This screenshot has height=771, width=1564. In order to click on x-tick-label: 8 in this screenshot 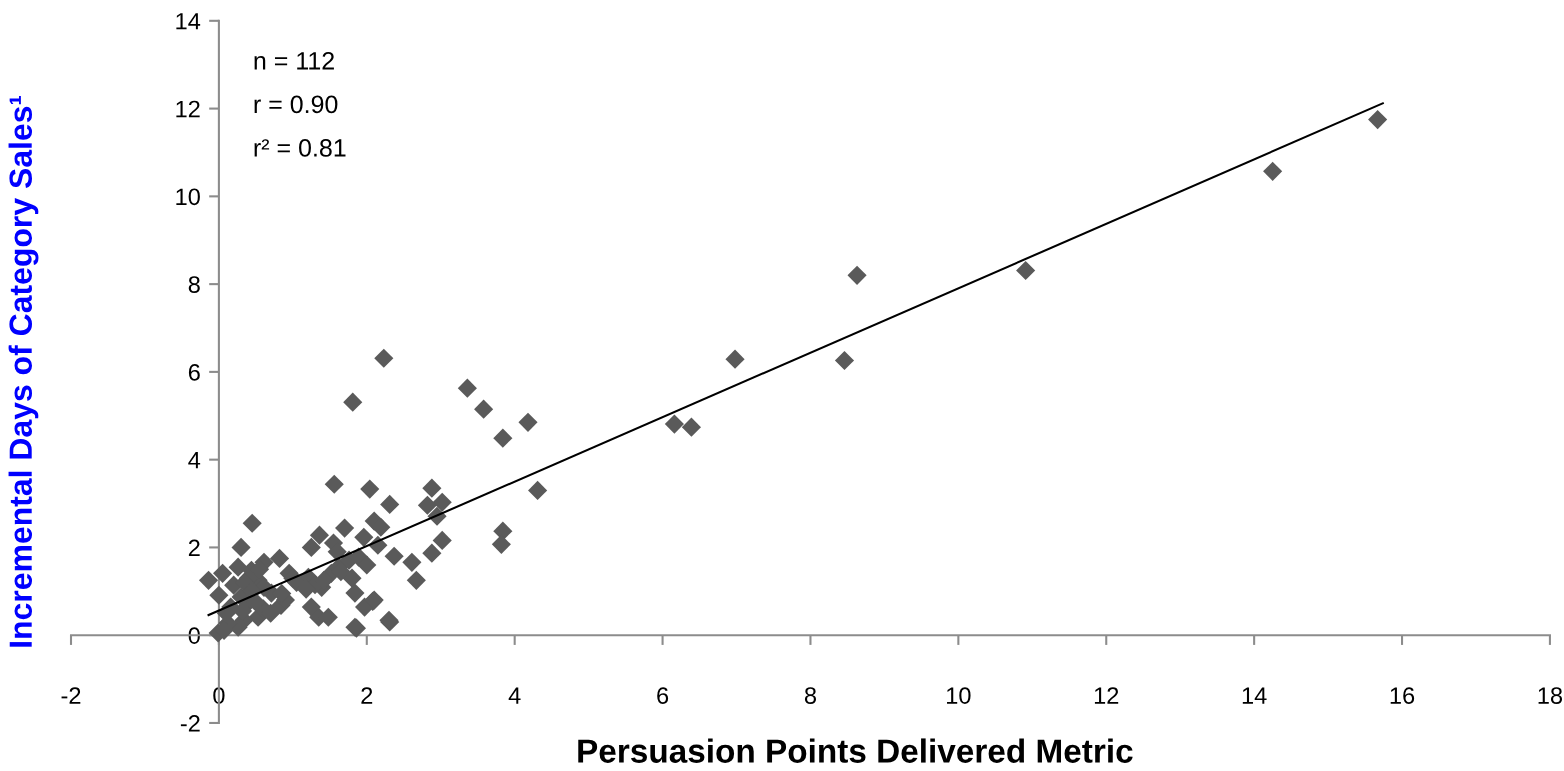, I will do `click(810, 695)`.